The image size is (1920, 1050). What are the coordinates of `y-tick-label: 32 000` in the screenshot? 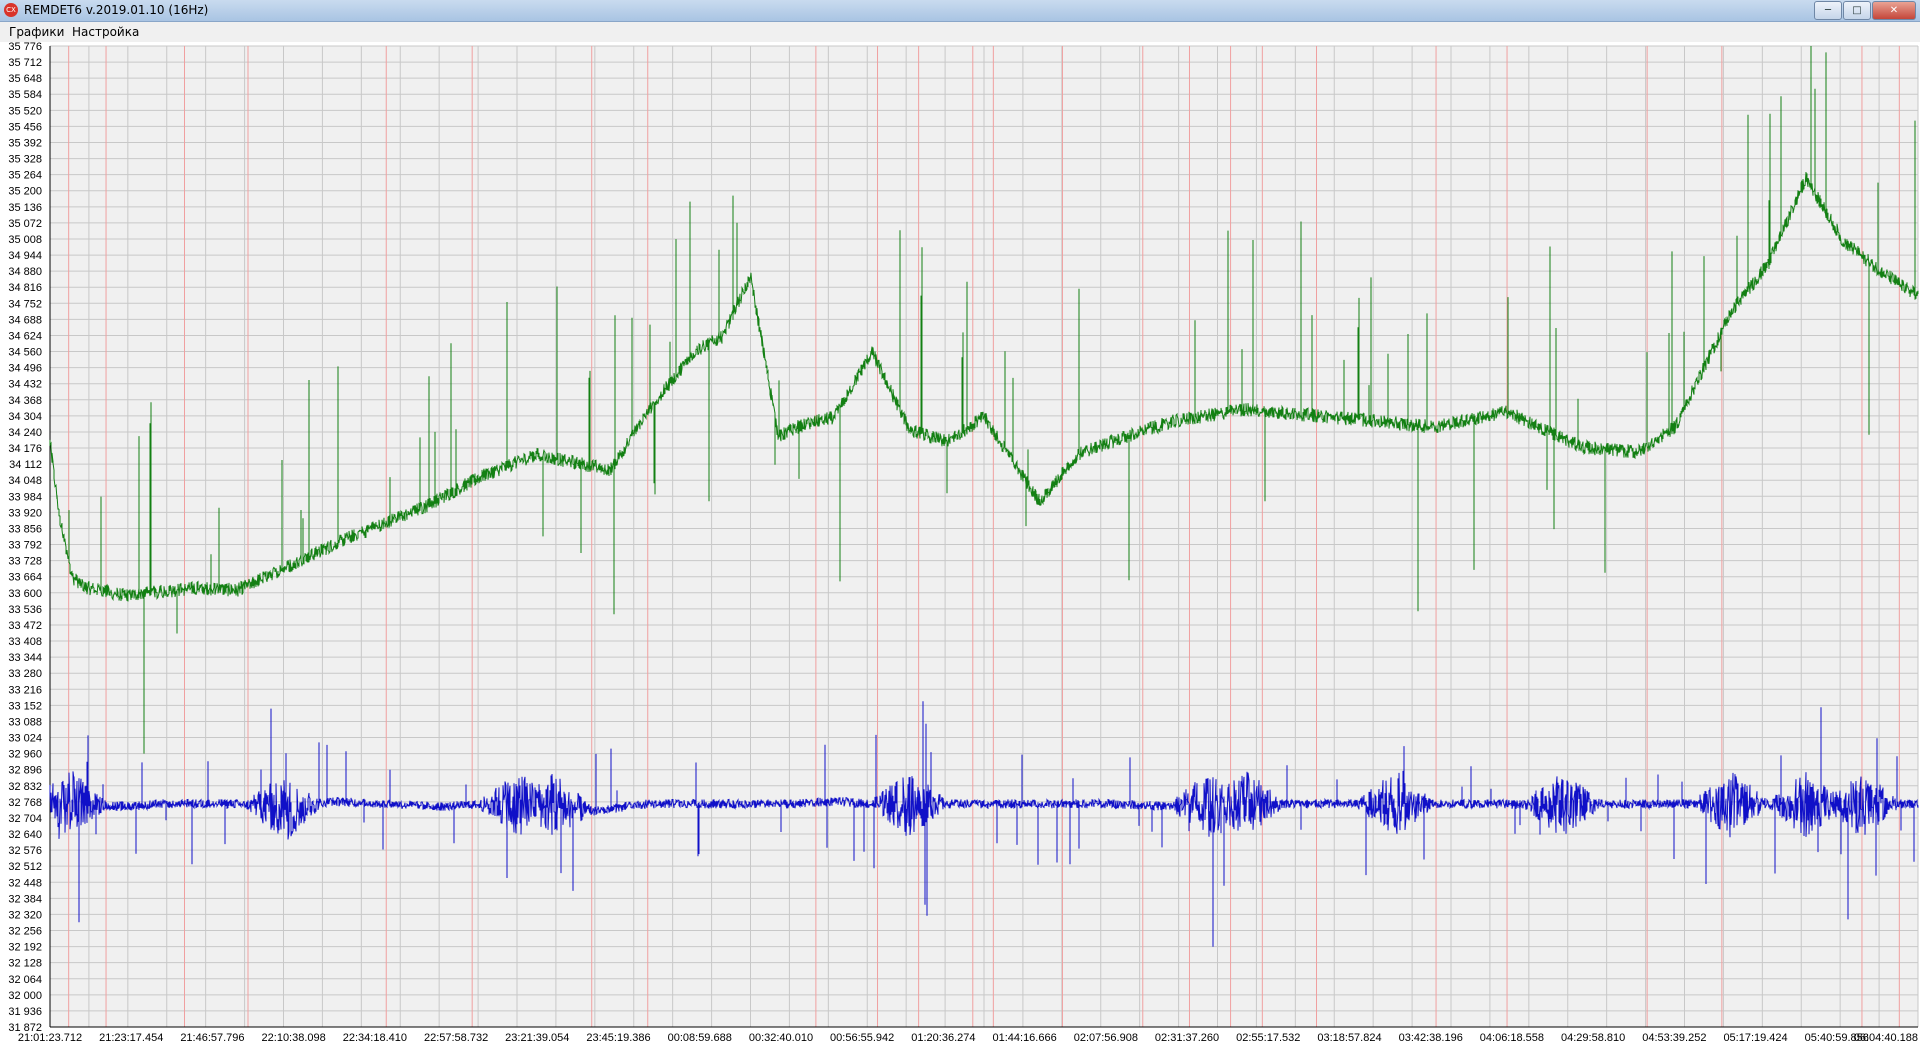 It's located at (25, 996).